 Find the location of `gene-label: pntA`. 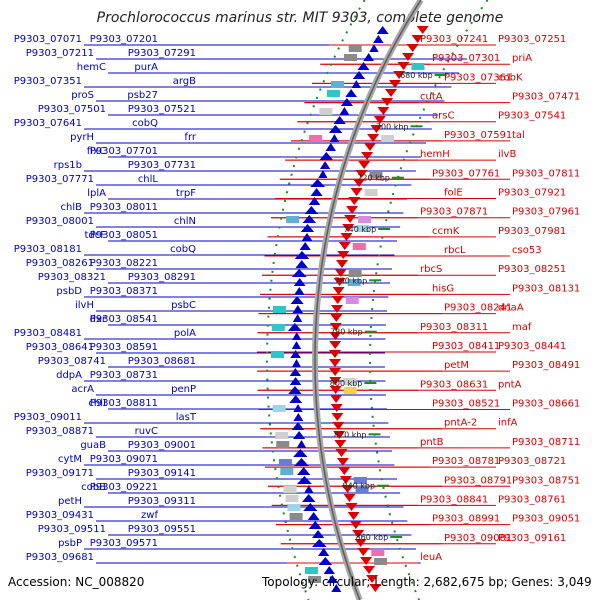

gene-label: pntA is located at coordinates (510, 384).